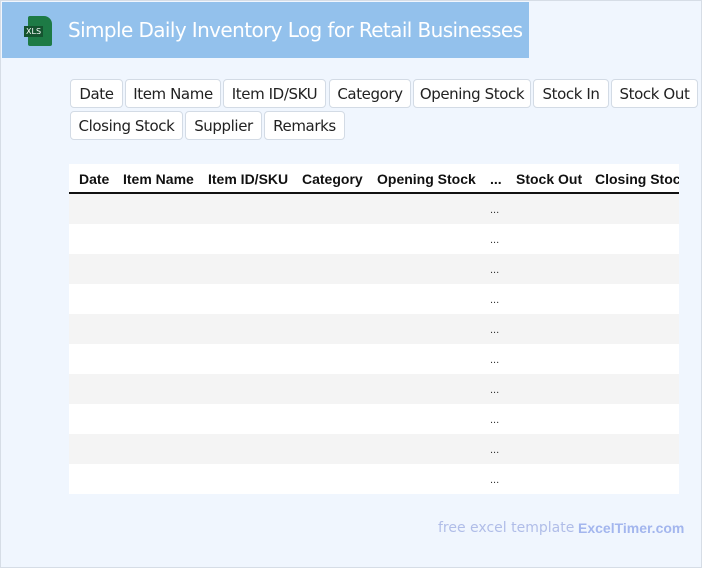 The image size is (702, 568). I want to click on logo-text: XLS, so click(34, 31).